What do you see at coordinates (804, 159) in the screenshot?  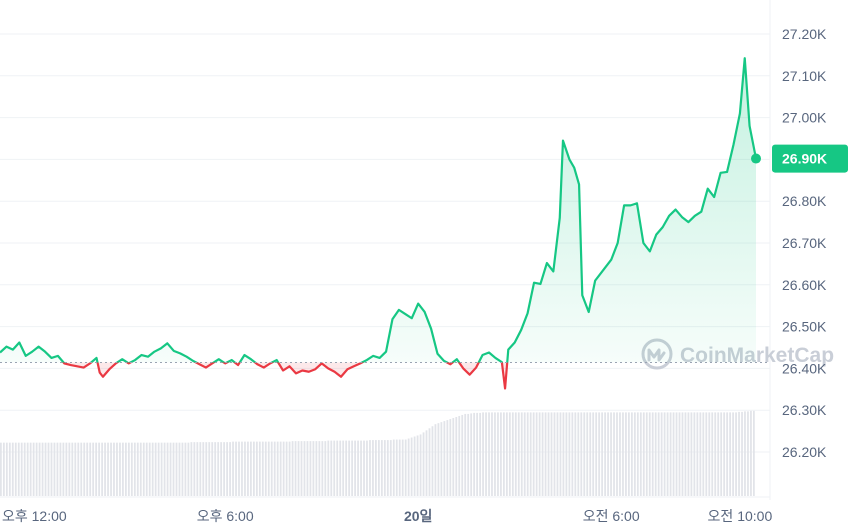 I see `current-price-label: 26.90K` at bounding box center [804, 159].